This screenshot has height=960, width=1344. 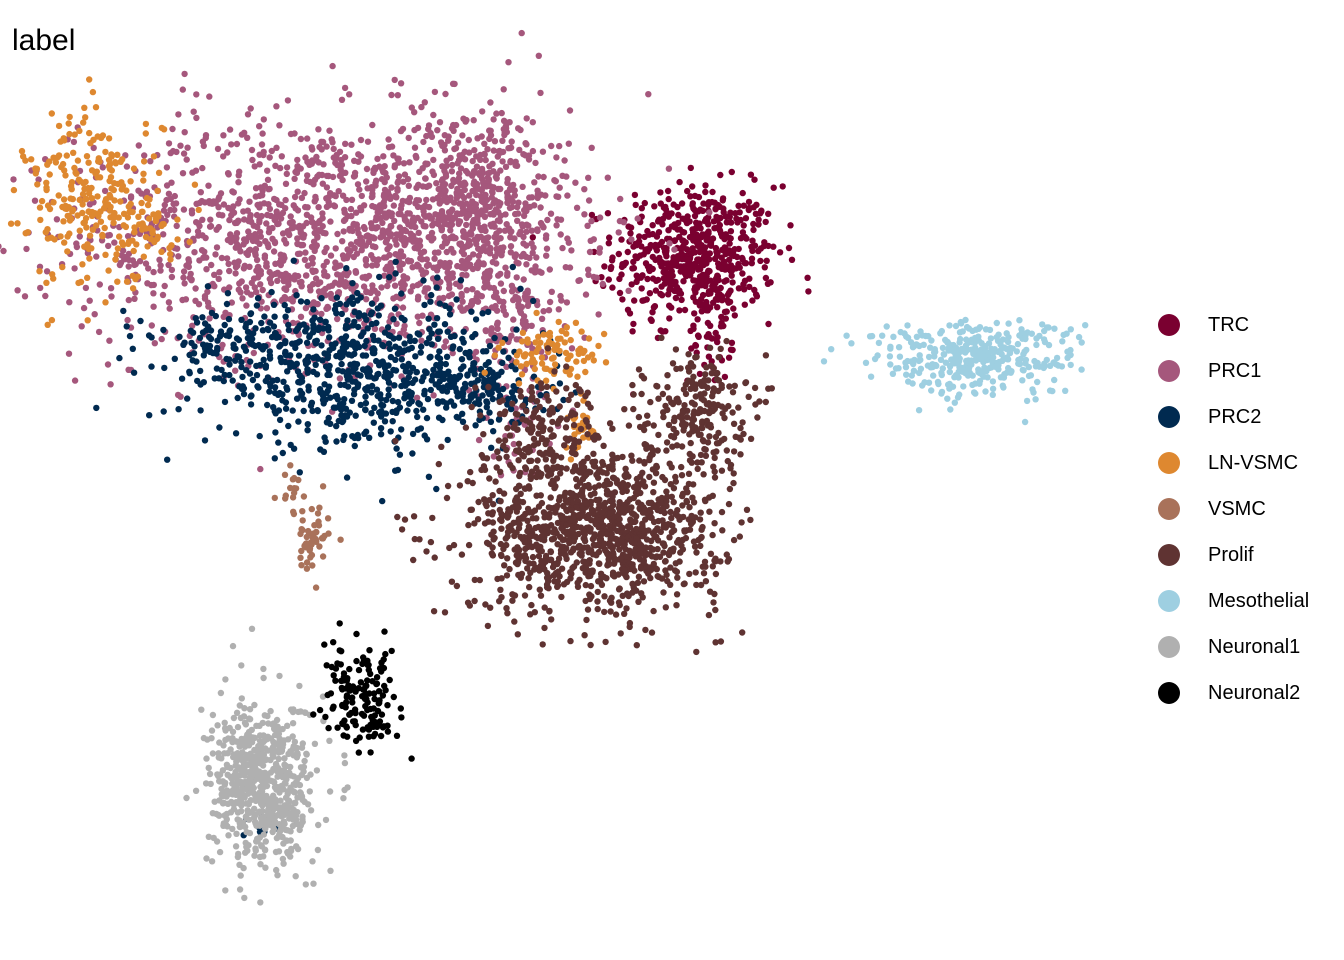 What do you see at coordinates (670, 281) in the screenshot?
I see `series-trc` at bounding box center [670, 281].